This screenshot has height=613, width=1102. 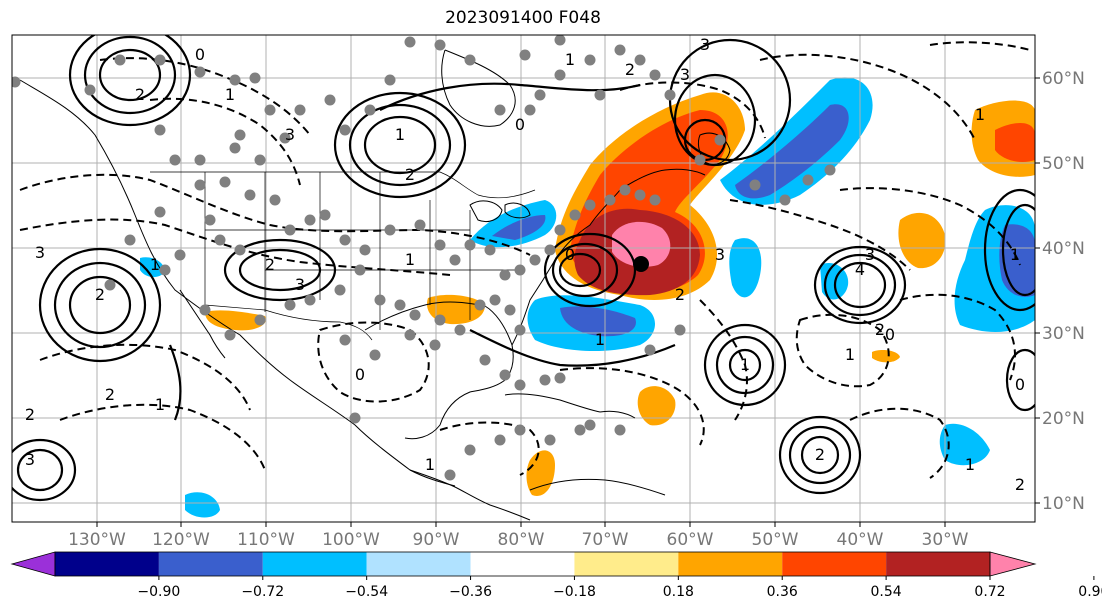 I want to click on warm-anomaly-atlantic, so click(x=922, y=240).